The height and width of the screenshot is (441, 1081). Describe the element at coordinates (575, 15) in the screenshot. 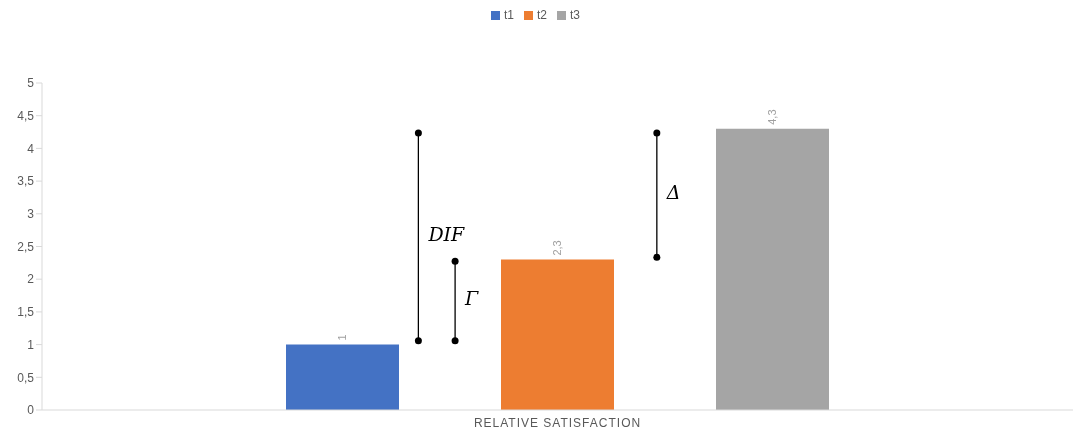

I see `legend-label: t3` at that location.